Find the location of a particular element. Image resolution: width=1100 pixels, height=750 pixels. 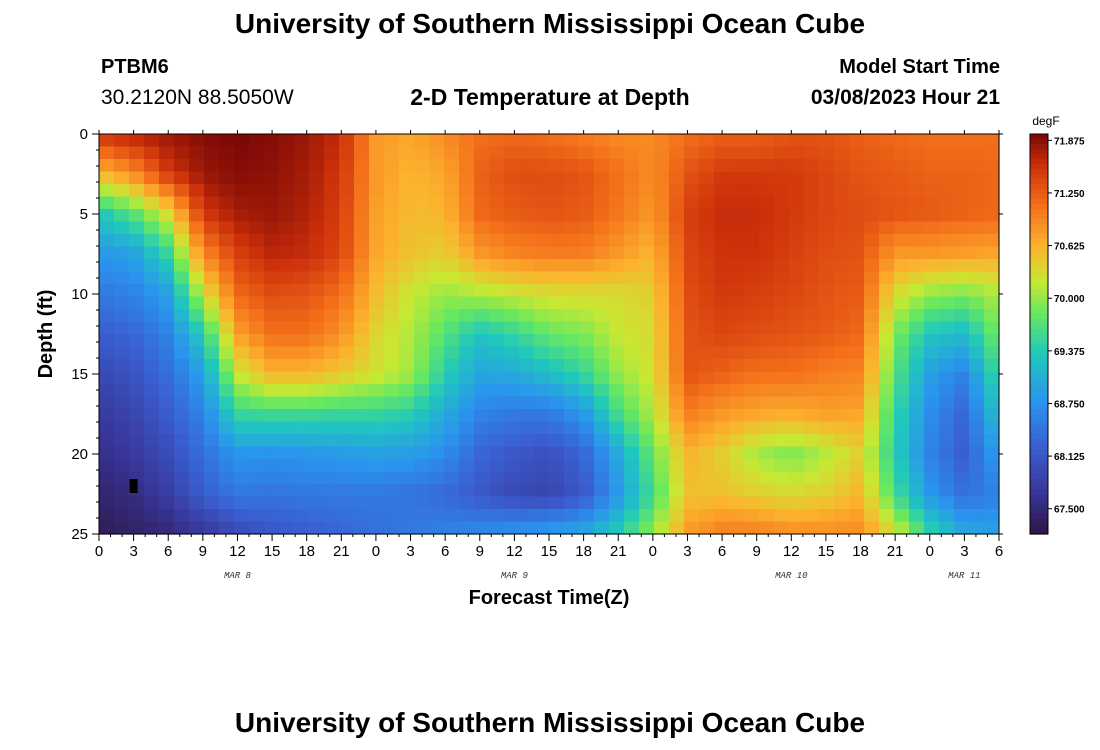

y-tick-label: 5 is located at coordinates (84, 214).